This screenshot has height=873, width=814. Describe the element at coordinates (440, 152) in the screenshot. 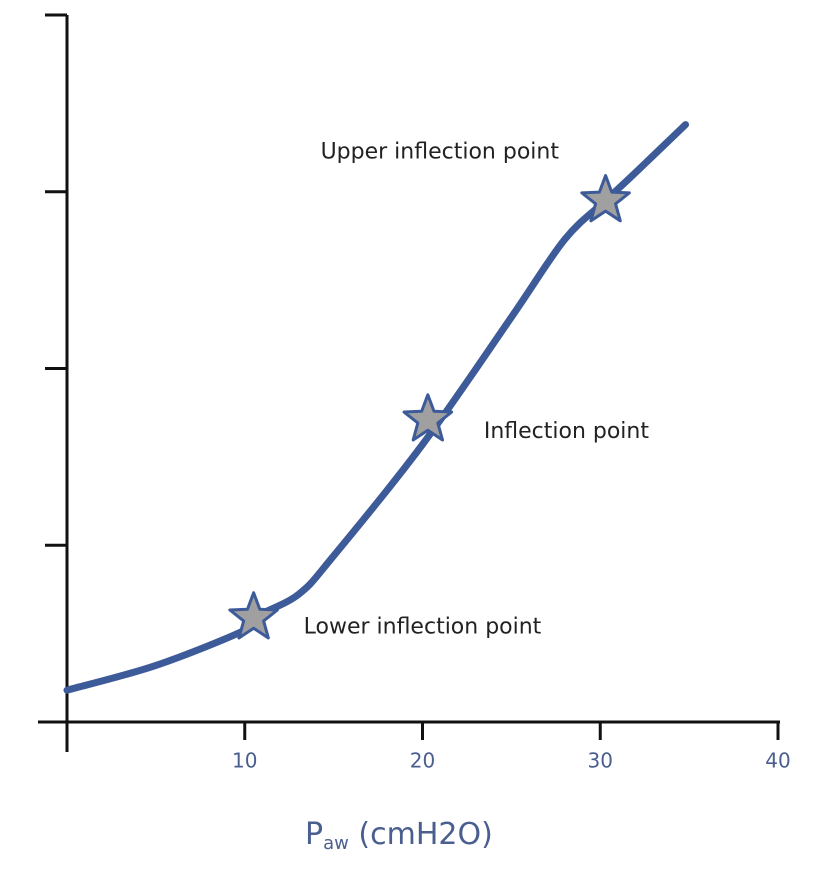

I see `annotation: Upper inflection point` at that location.